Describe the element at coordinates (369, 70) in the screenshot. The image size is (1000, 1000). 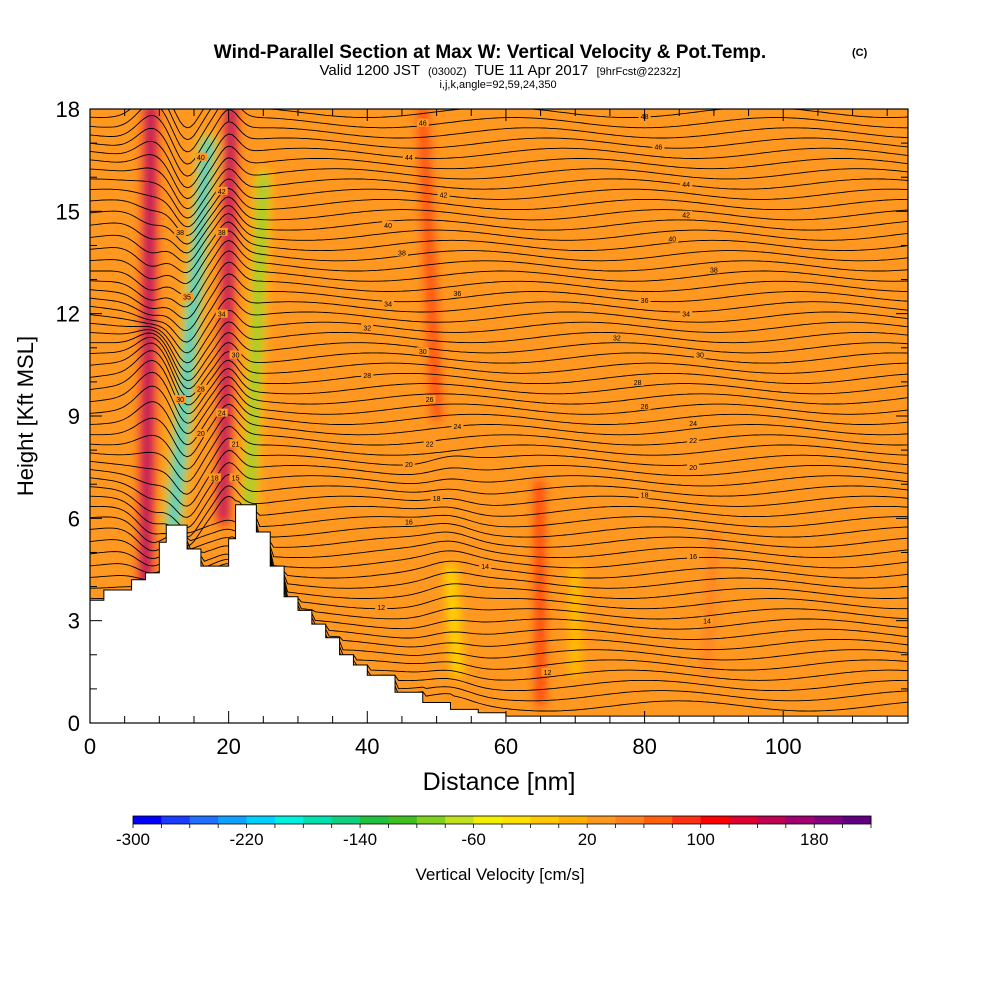
I see `subtitle-valid: Valid 1200 JST` at that location.